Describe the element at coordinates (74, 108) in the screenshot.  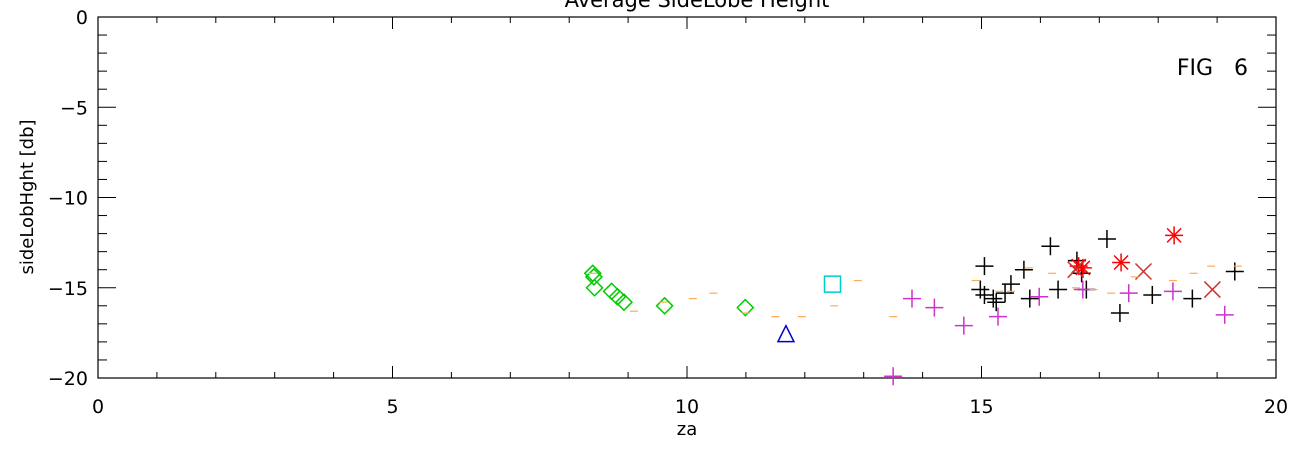
I see `y-tick-label: −5` at that location.